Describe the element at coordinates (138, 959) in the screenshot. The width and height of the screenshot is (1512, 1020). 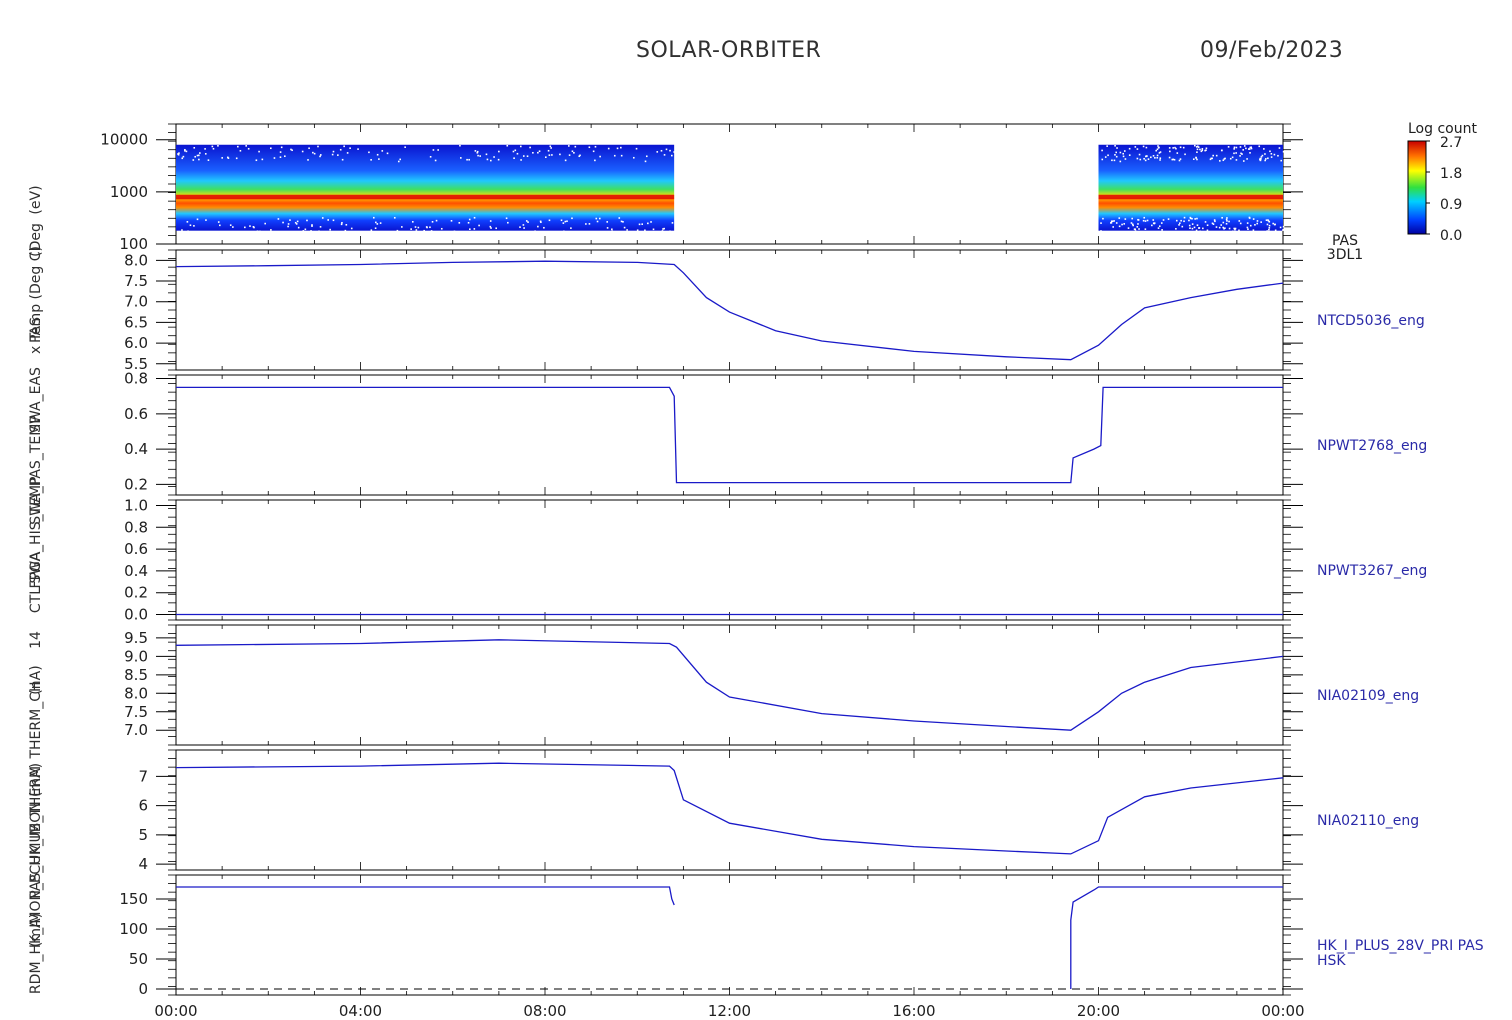
I see `y-tick-label: 50` at that location.